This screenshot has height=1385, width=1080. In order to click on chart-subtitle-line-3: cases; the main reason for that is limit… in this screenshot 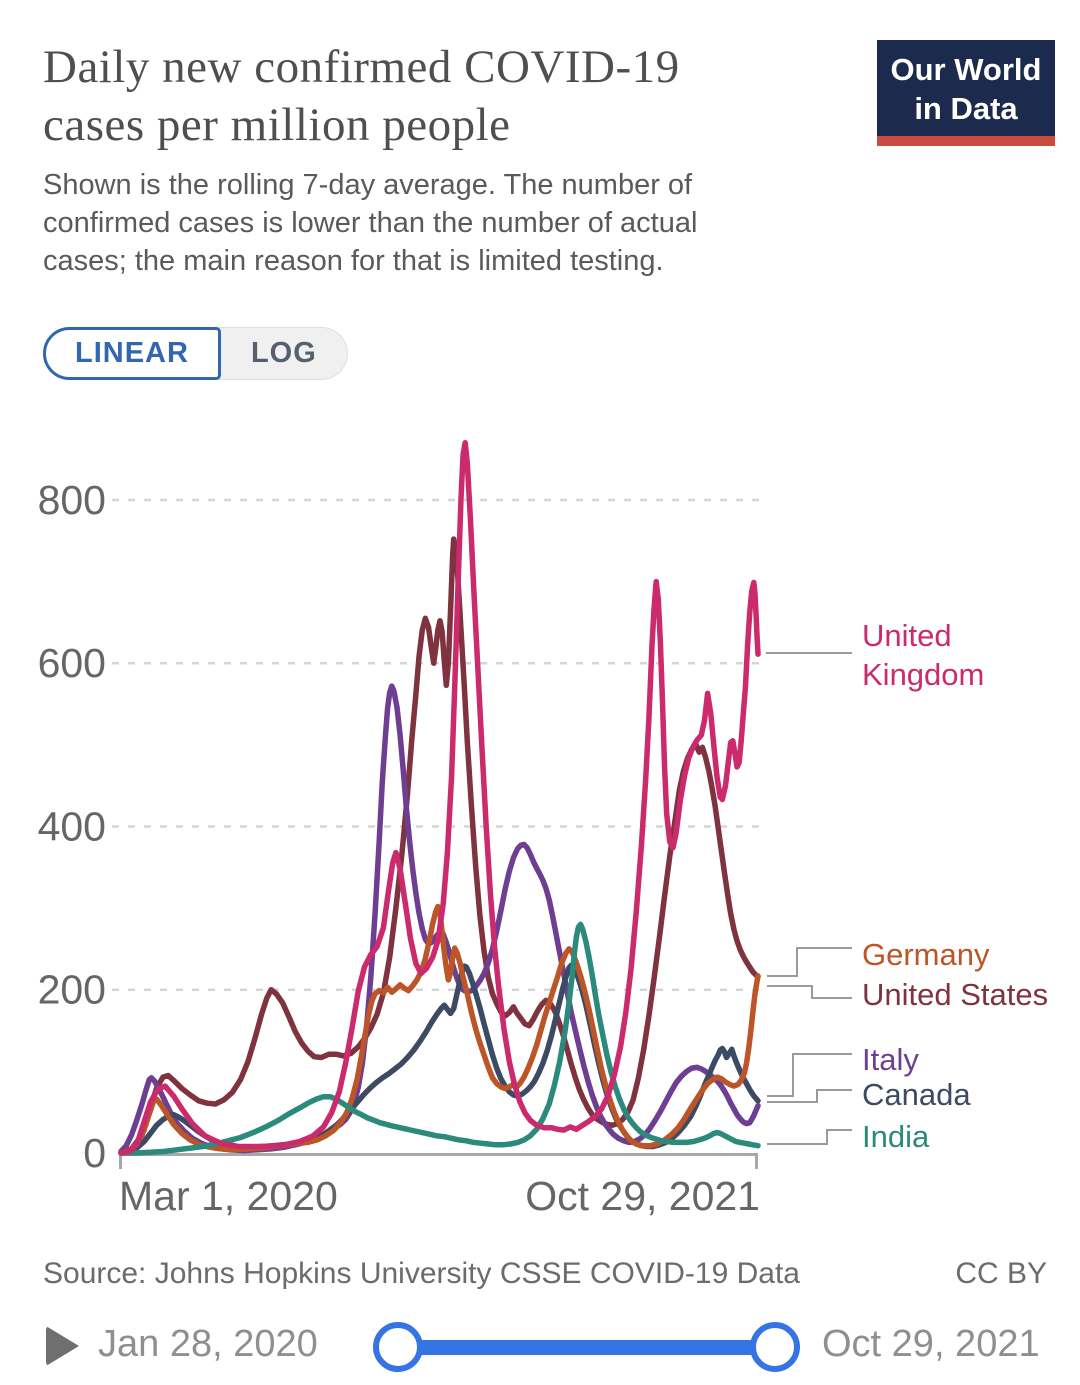, I will do `click(353, 261)`.